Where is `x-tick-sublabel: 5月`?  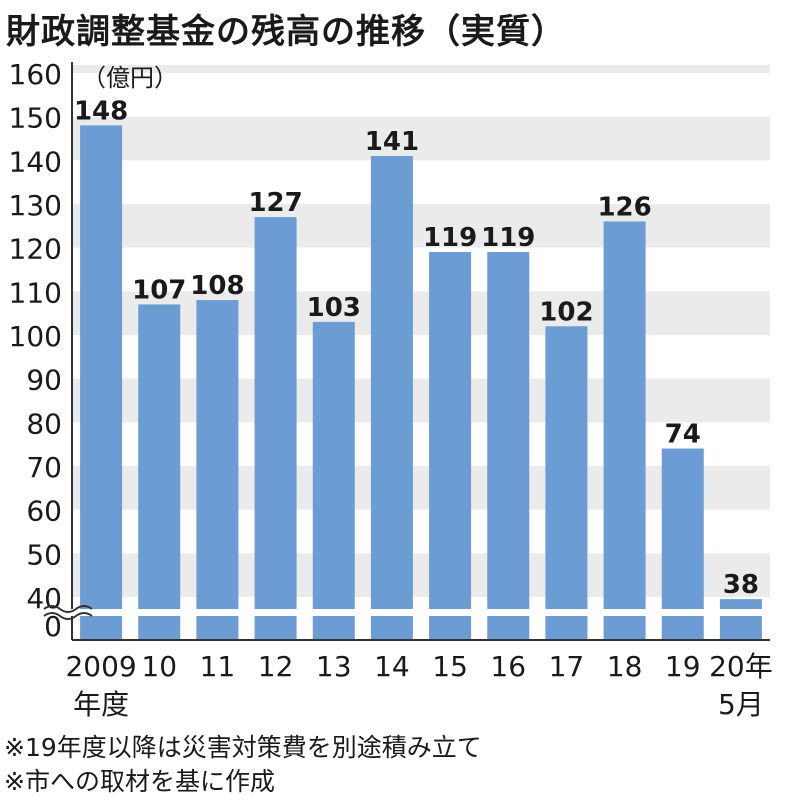 x-tick-sublabel: 5月 is located at coordinates (741, 704).